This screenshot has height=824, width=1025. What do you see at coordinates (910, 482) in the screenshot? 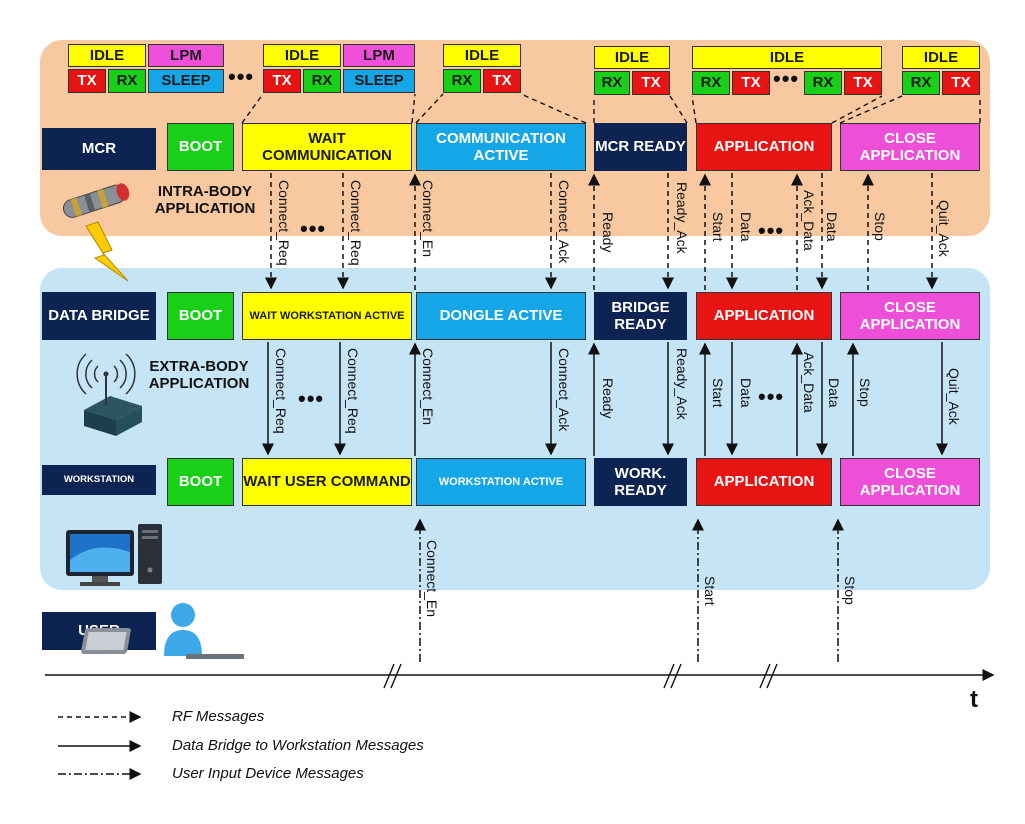
I see `ws-state-close-application: CLOSE APPLICATION` at bounding box center [910, 482].